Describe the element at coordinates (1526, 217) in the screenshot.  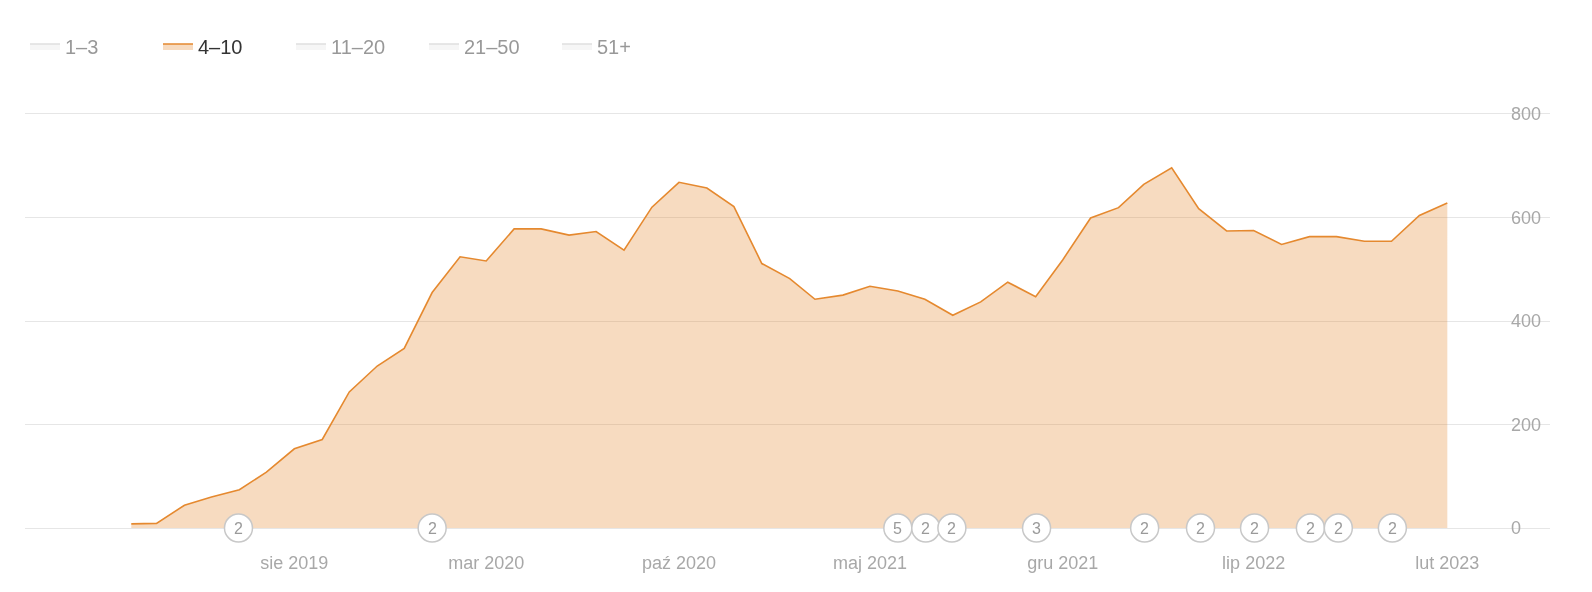
I see `y-tick-label: 600` at that location.